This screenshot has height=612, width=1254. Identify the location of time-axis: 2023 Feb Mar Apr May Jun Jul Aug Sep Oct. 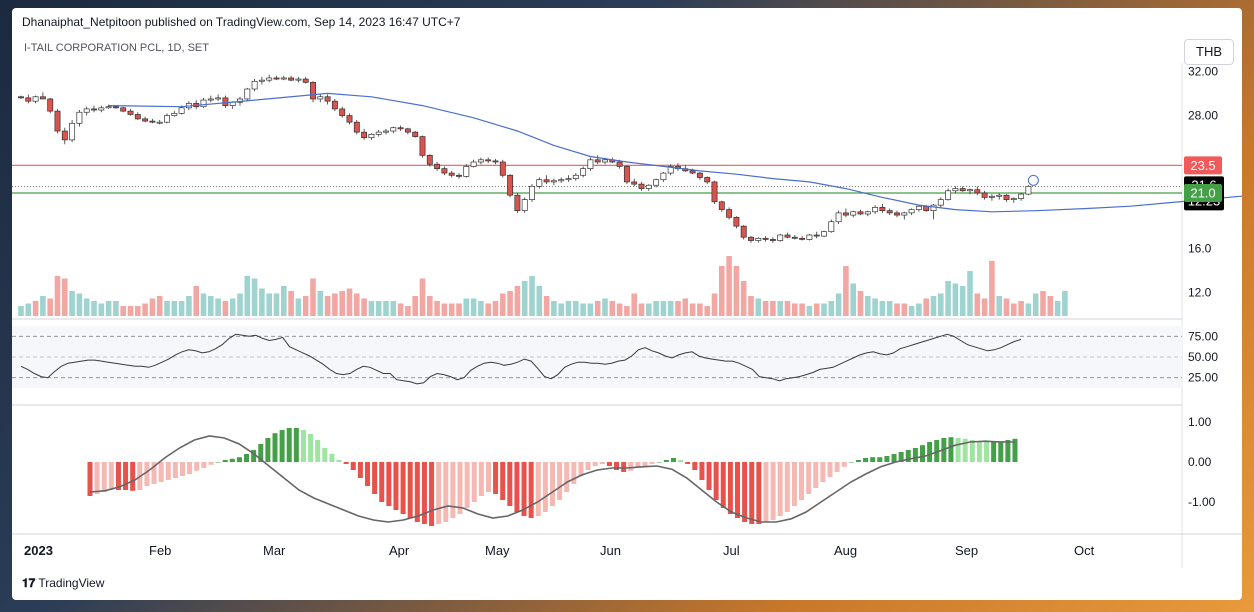
(559, 550).